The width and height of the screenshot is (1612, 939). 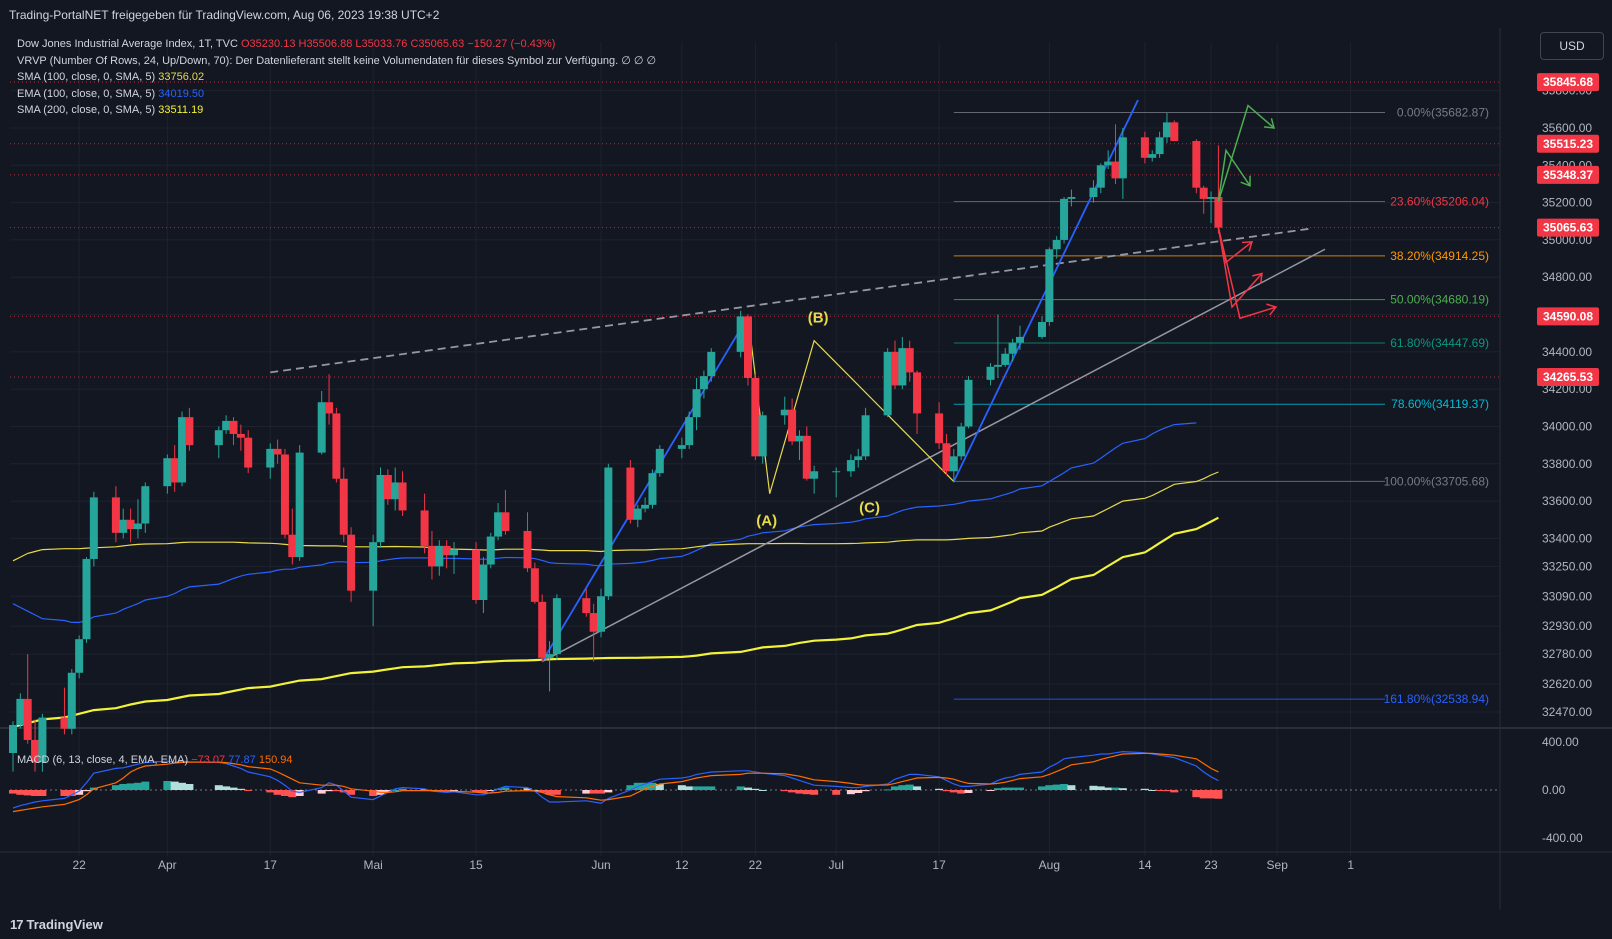 I want to click on tradingview-logo: 17 TradingView, so click(x=56, y=924).